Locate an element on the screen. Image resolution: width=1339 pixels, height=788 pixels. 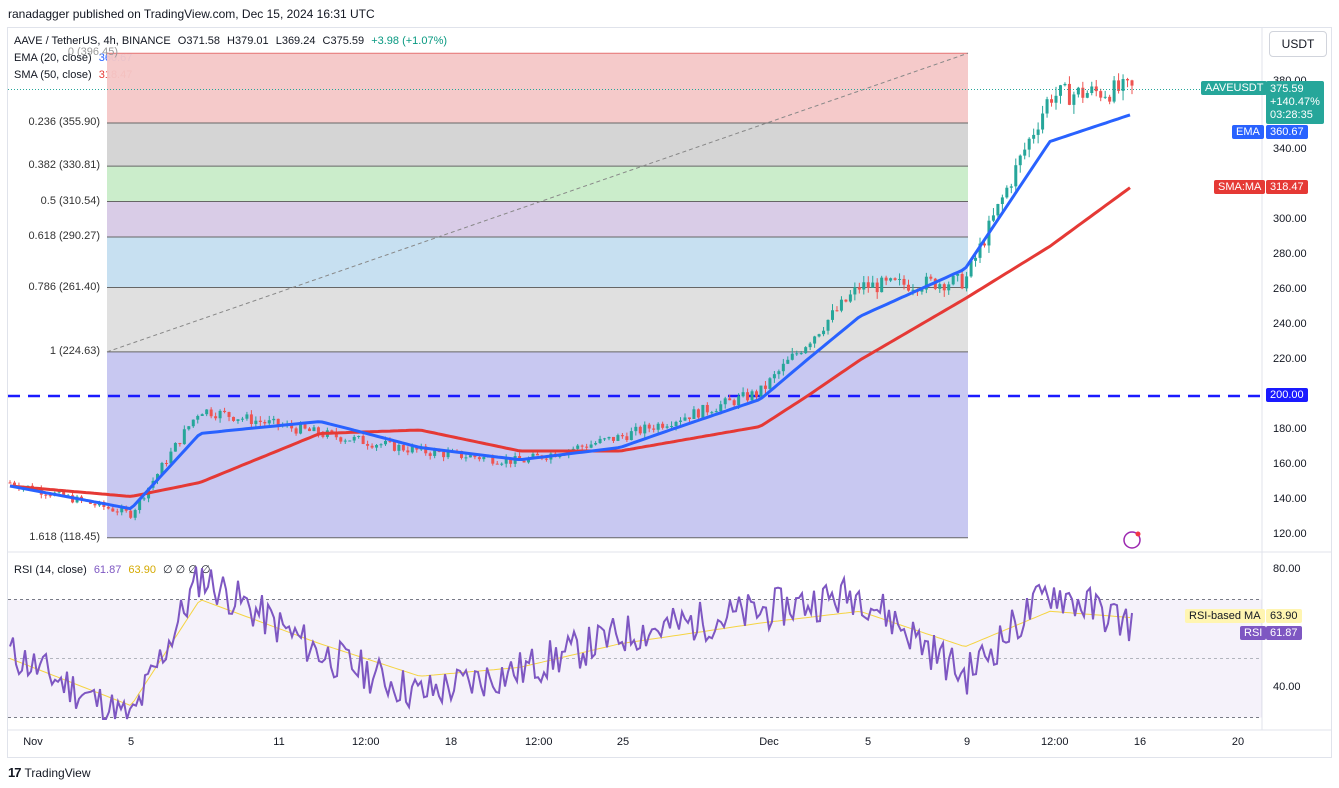
time-axis-tick: 25 is located at coordinates (623, 742).